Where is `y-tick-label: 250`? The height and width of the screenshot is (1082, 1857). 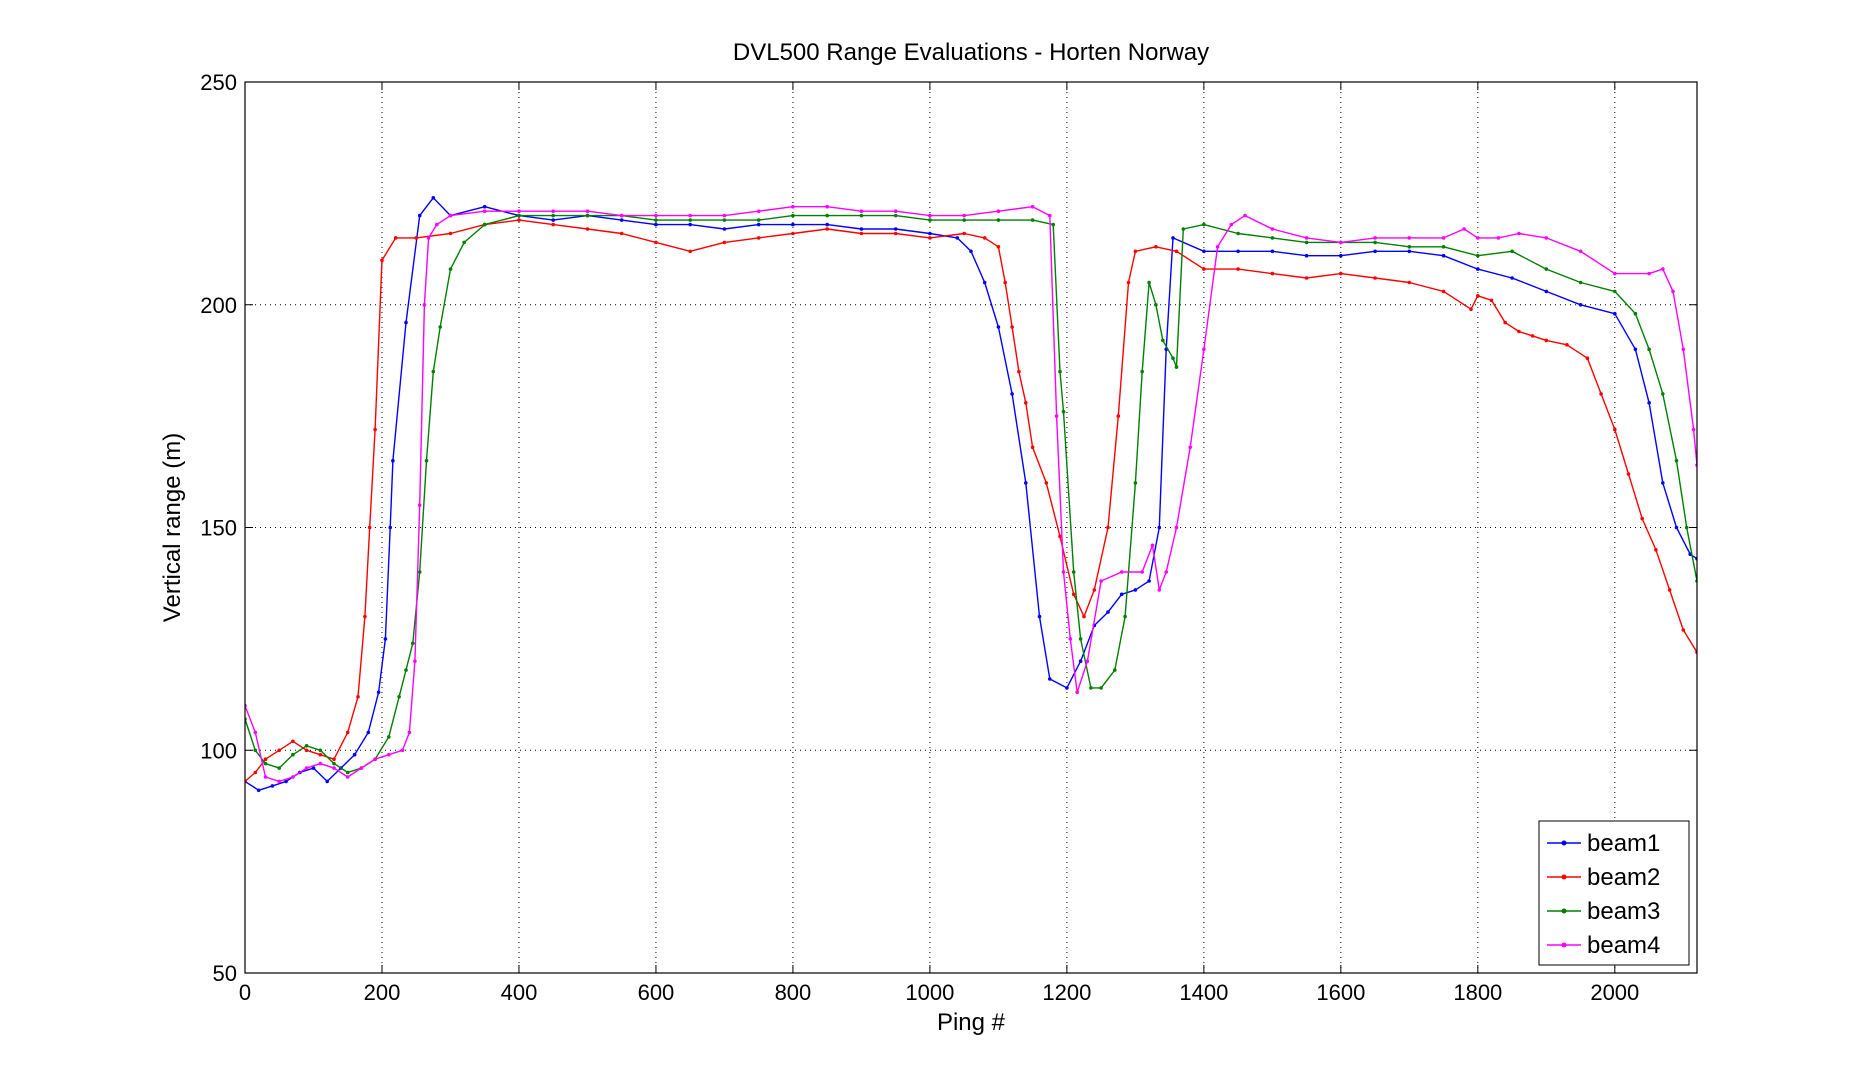
y-tick-label: 250 is located at coordinates (218, 82).